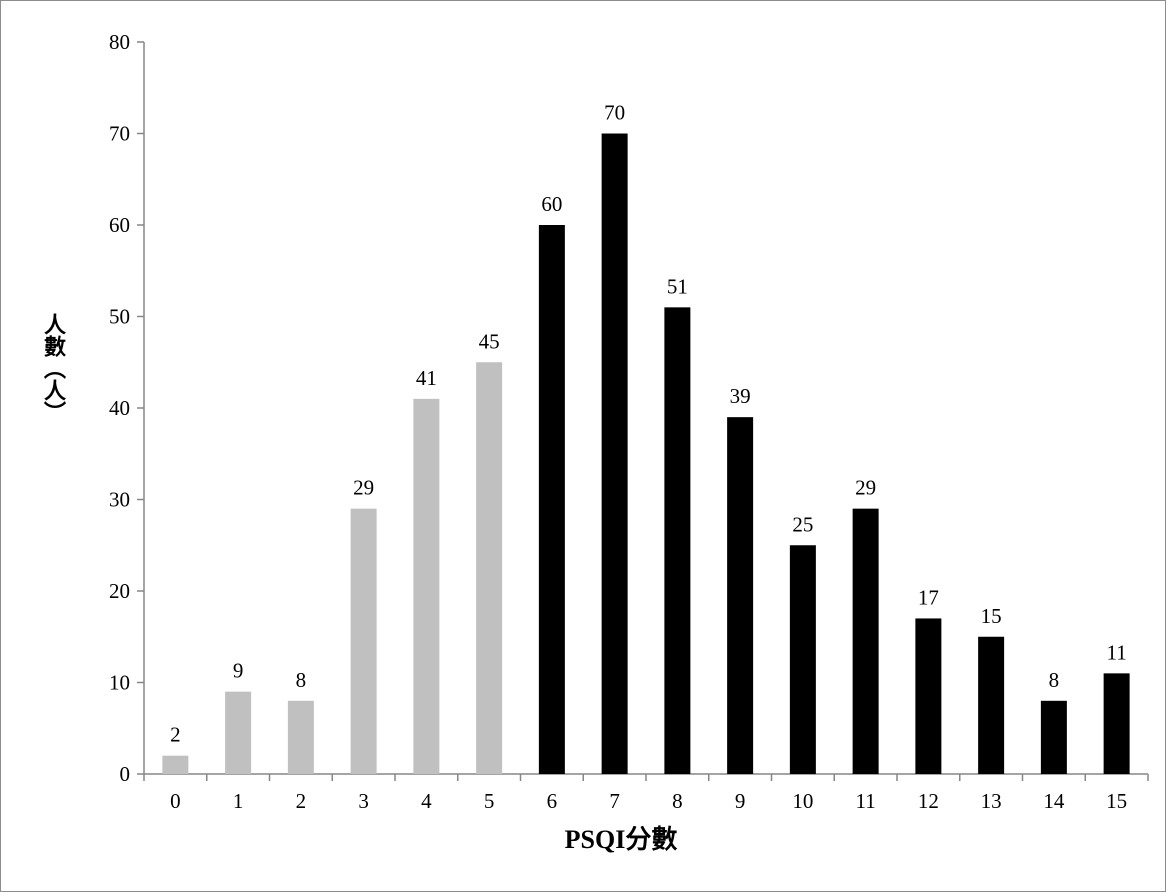 The height and width of the screenshot is (892, 1166). Describe the element at coordinates (621, 839) in the screenshot. I see `x-axis-title: PSQI分數` at that location.